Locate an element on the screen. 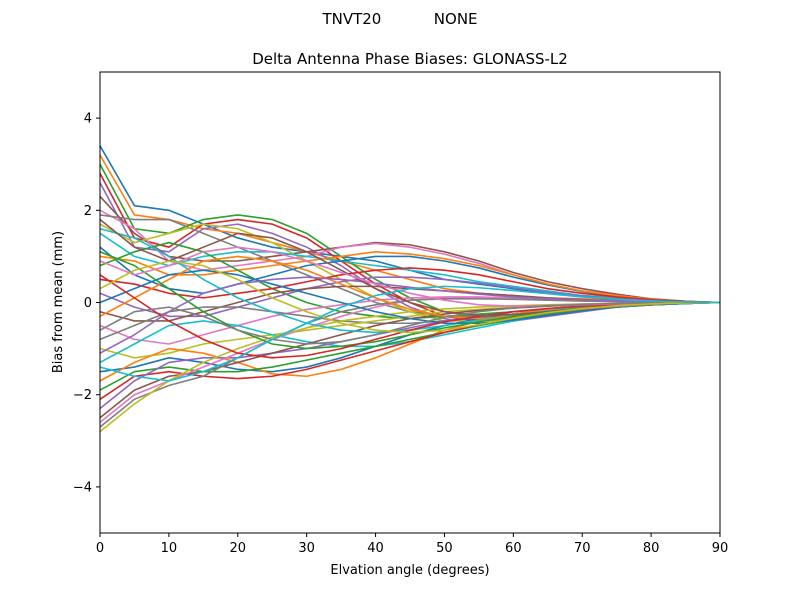  x-tick-label: 40 is located at coordinates (375, 548).